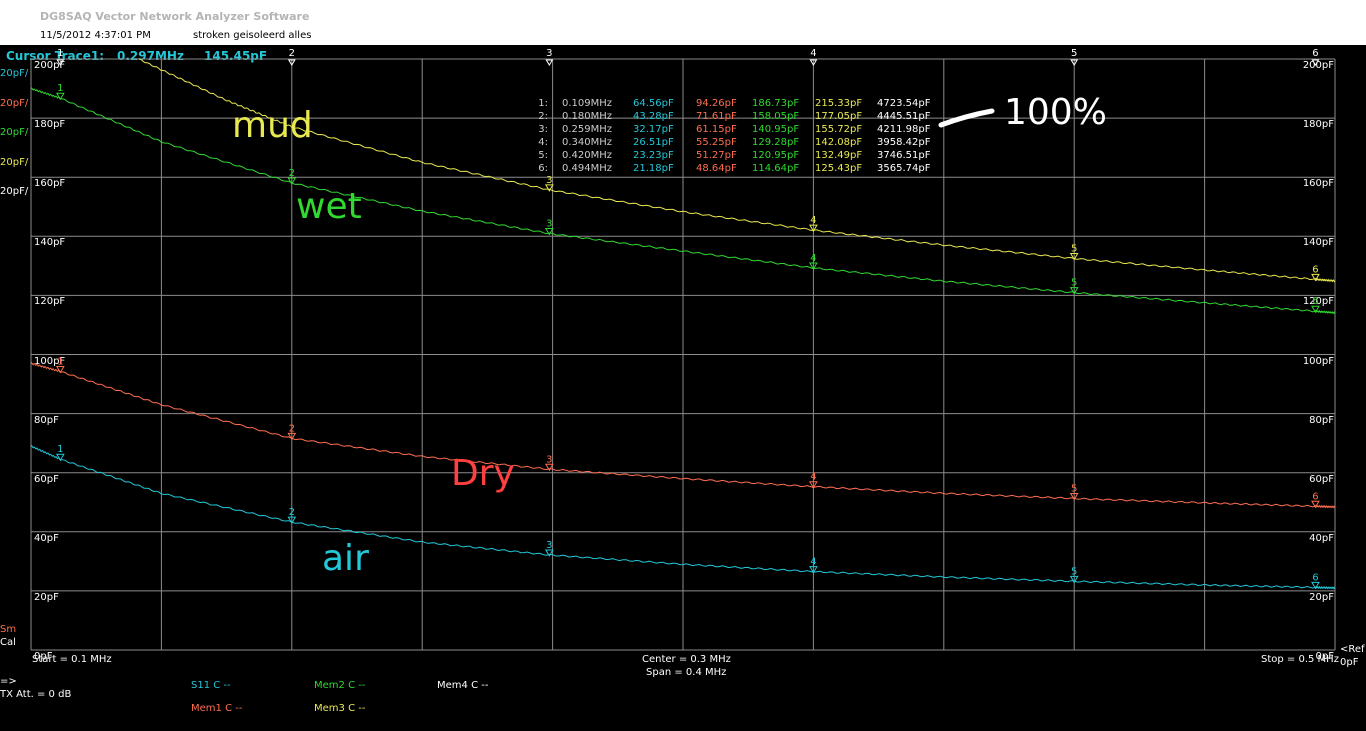 The height and width of the screenshot is (731, 1366). What do you see at coordinates (838, 103) in the screenshot?
I see `marker-table-cell: 215.33pF` at bounding box center [838, 103].